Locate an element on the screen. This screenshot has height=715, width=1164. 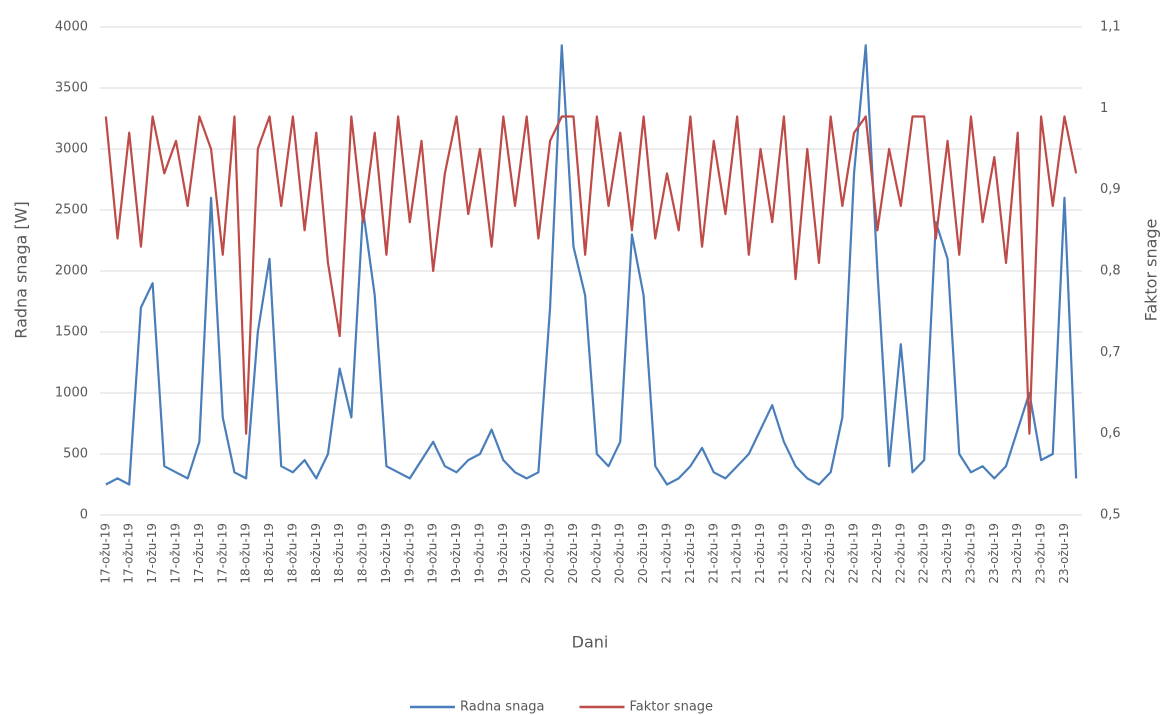
y2-axis-title: Faktor snage is located at coordinates (1151, 270).